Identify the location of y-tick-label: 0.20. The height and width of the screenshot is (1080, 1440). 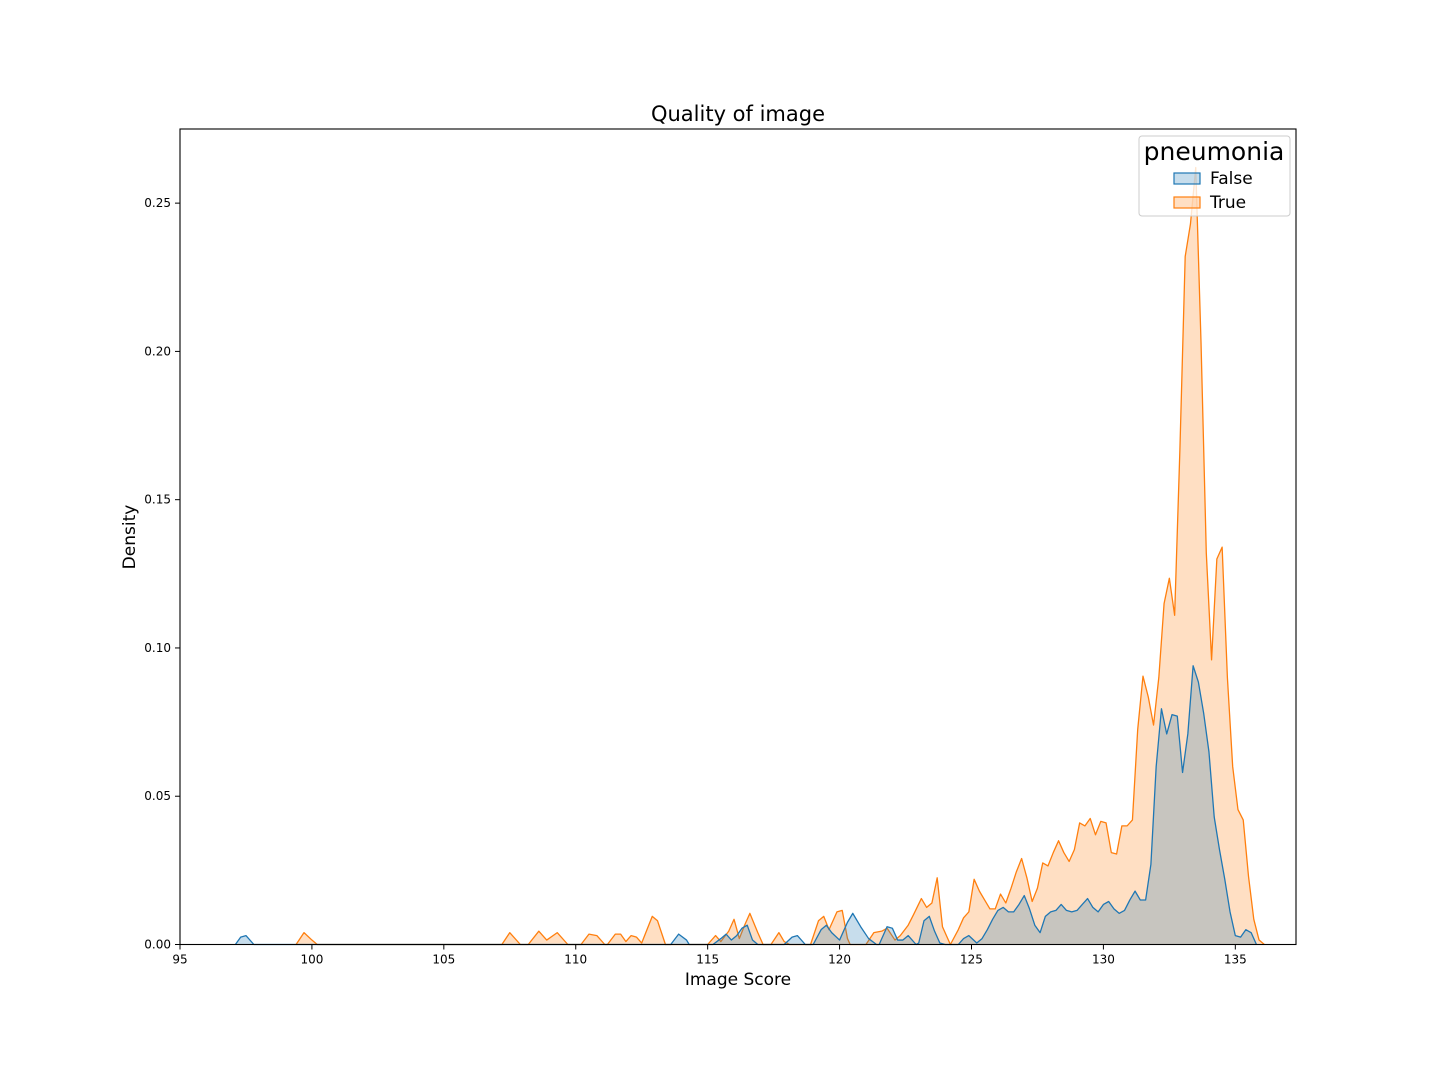
(157, 351).